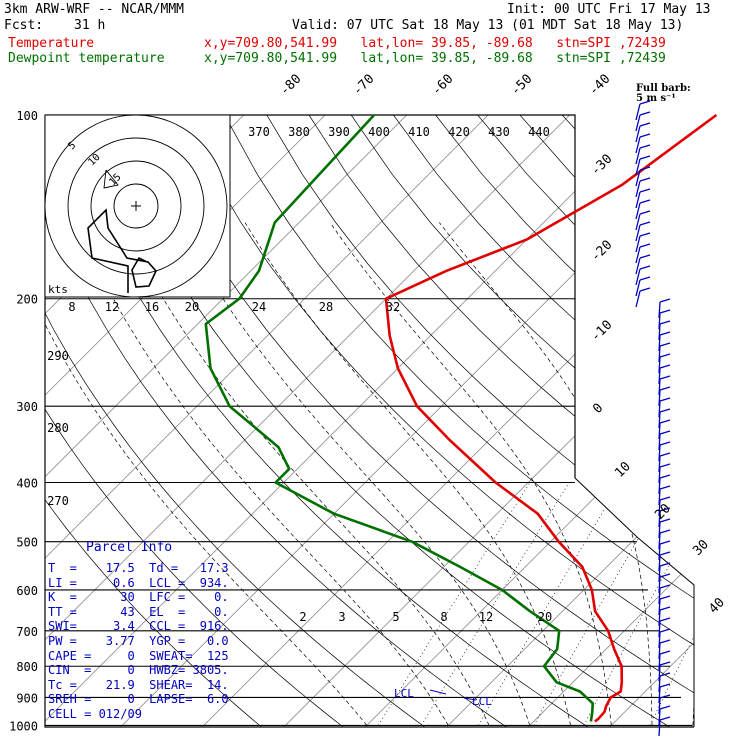 This screenshot has width=740, height=740. What do you see at coordinates (486, 617) in the screenshot?
I see `mixing-ratio-label: 12` at bounding box center [486, 617].